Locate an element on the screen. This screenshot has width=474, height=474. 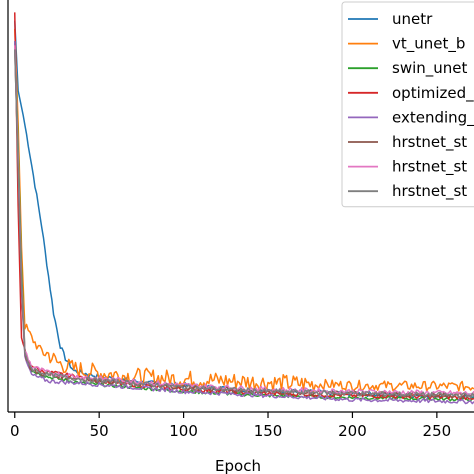
x-tick-label: 200 is located at coordinates (352, 431).